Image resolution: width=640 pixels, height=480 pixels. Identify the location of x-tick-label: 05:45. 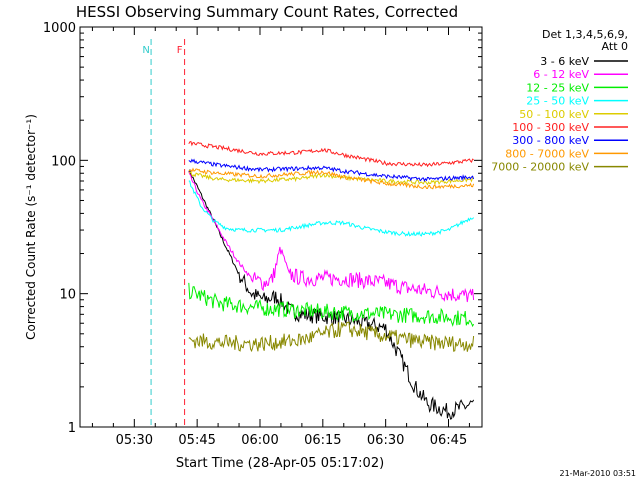
(196, 440).